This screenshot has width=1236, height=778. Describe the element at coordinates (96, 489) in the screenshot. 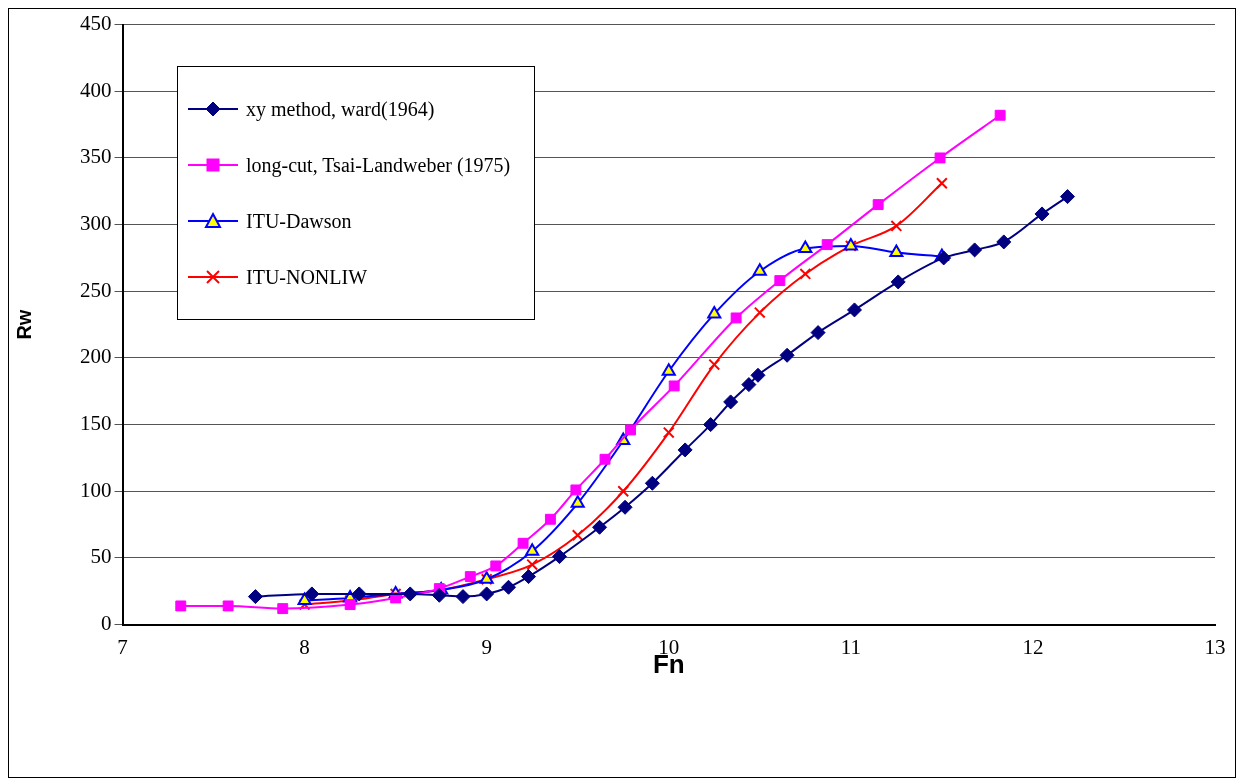

I see `y-tick-label: 100` at that location.